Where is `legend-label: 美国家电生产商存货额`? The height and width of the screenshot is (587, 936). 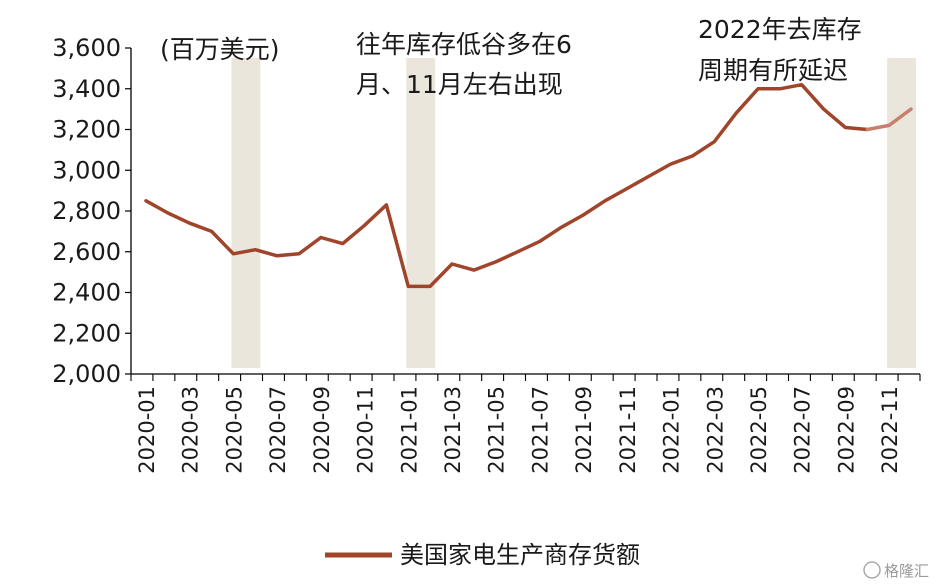
legend-label: 美国家电生产商存货额 is located at coordinates (520, 555).